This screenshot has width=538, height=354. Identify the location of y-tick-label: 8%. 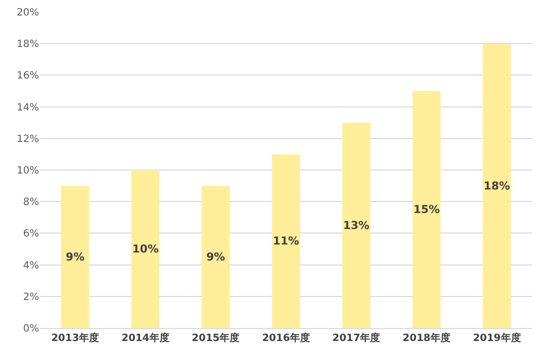
(31, 202).